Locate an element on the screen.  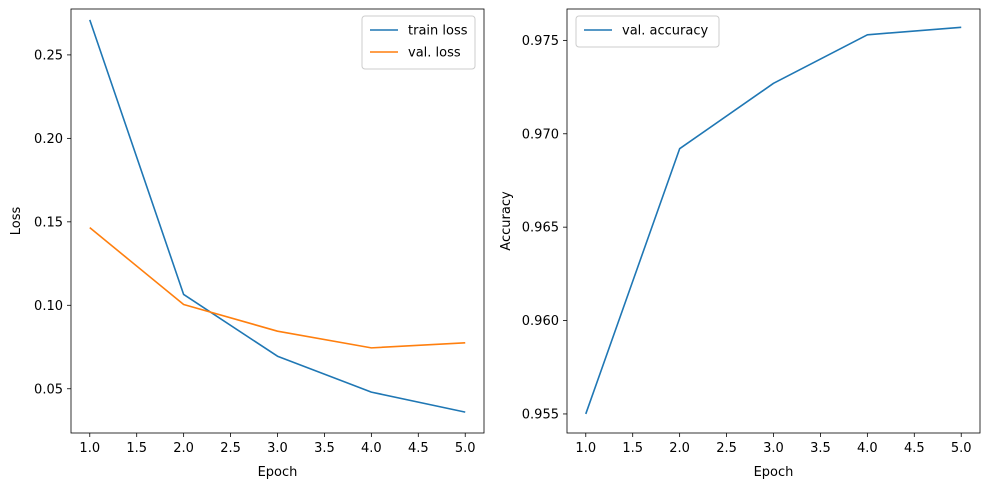
y-axis-title: Accuracy is located at coordinates (506, 221).